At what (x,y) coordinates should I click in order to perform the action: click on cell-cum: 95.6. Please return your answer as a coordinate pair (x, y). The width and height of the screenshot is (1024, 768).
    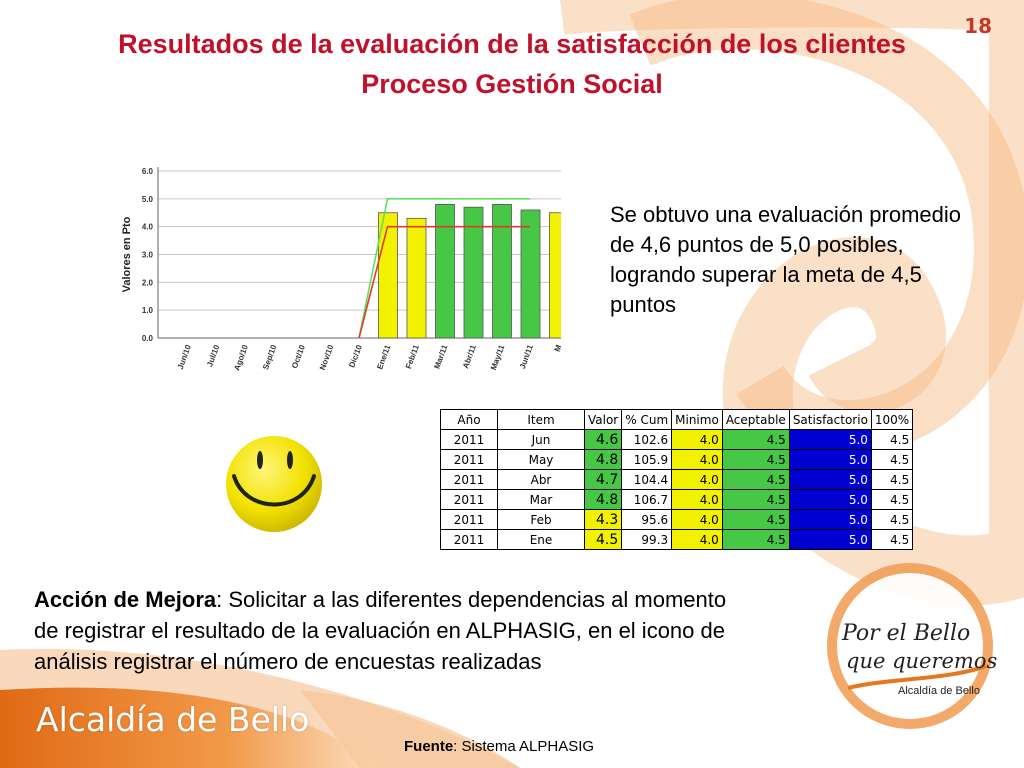
    Looking at the image, I should click on (647, 519).